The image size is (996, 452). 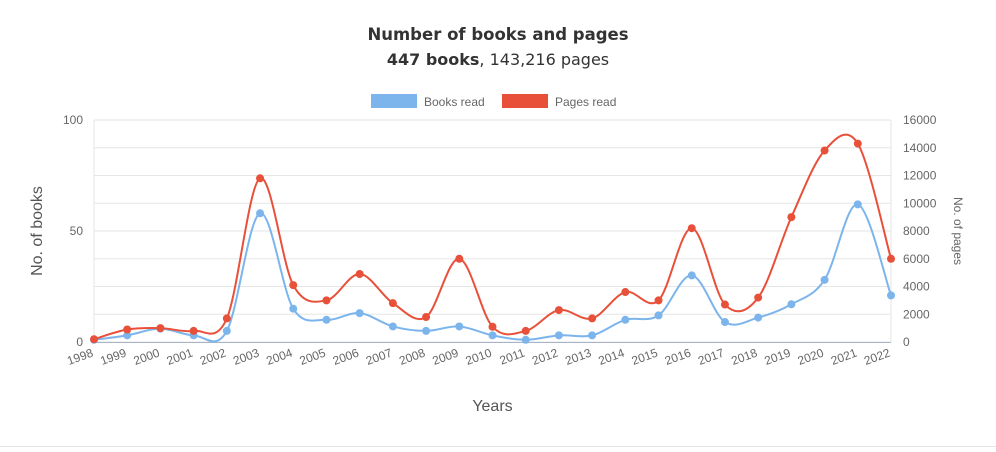 I want to click on y-right-tick-label: 16000, so click(x=920, y=120).